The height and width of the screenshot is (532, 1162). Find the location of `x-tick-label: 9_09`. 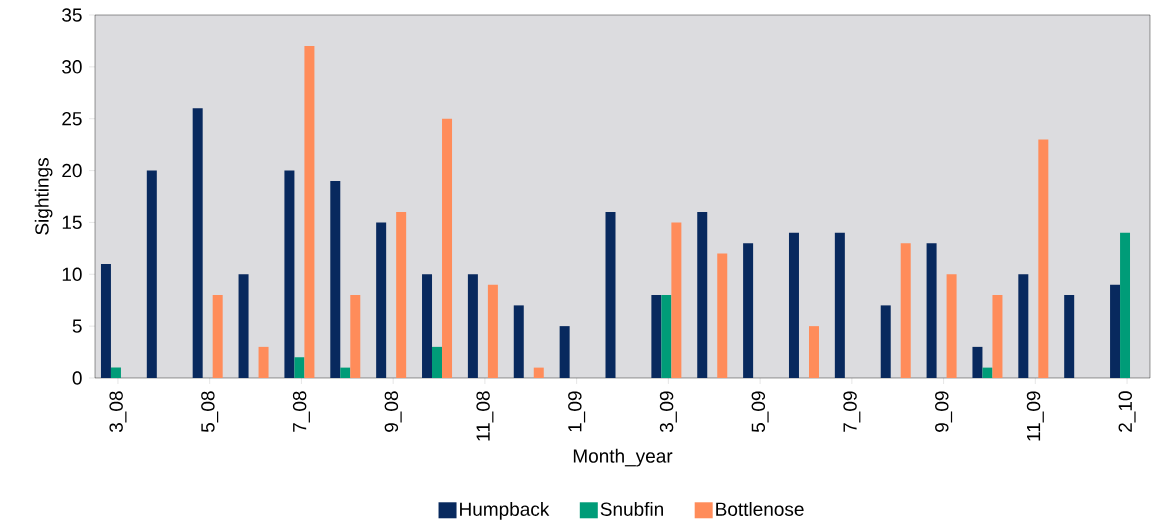

x-tick-label: 9_09 is located at coordinates (944, 411).